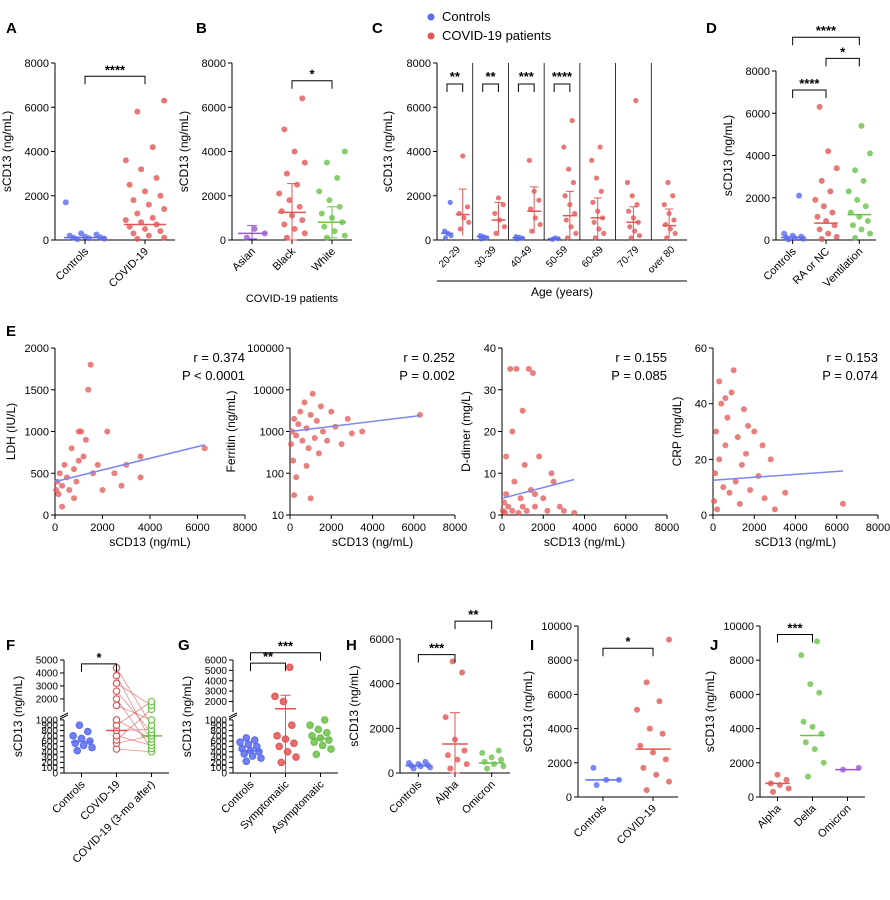  Describe the element at coordinates (629, 257) in the screenshot. I see `x-tick-label: 70-79` at that location.